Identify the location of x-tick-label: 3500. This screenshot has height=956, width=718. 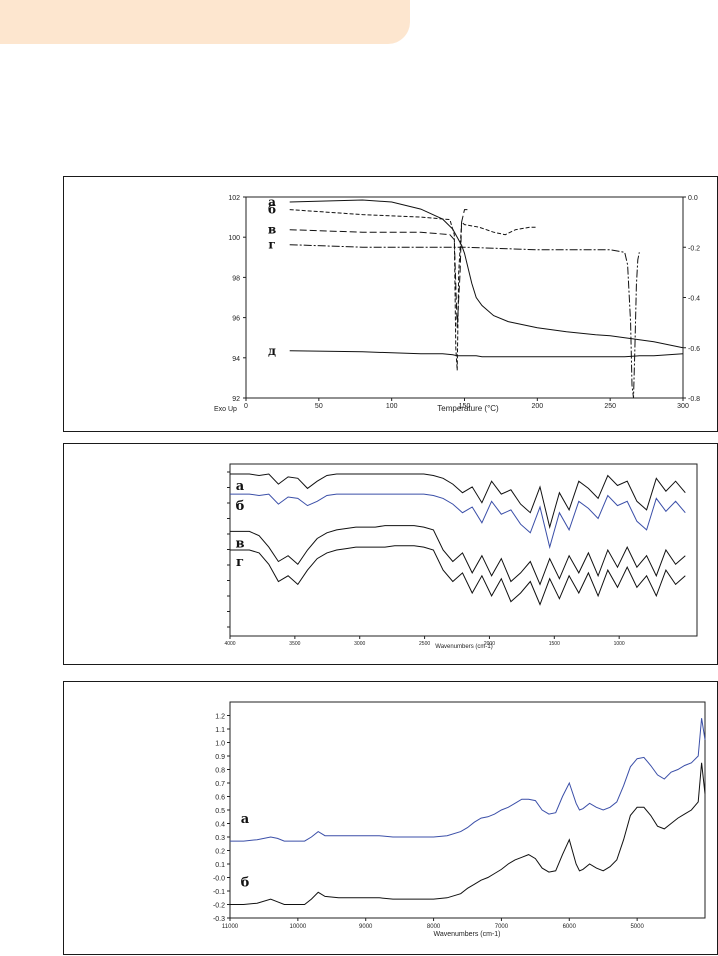
(294, 644).